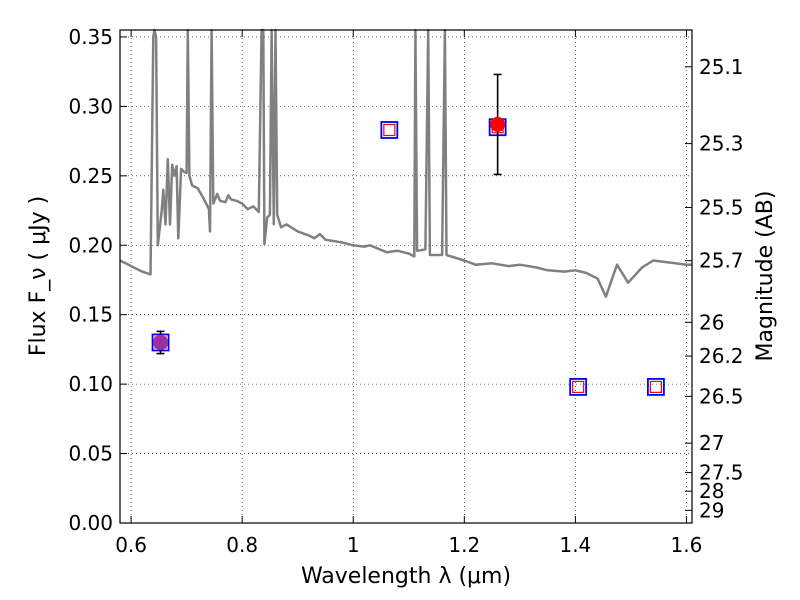  What do you see at coordinates (765, 276) in the screenshot?
I see `y-axis-right-label: Magnitude (AB)` at bounding box center [765, 276].